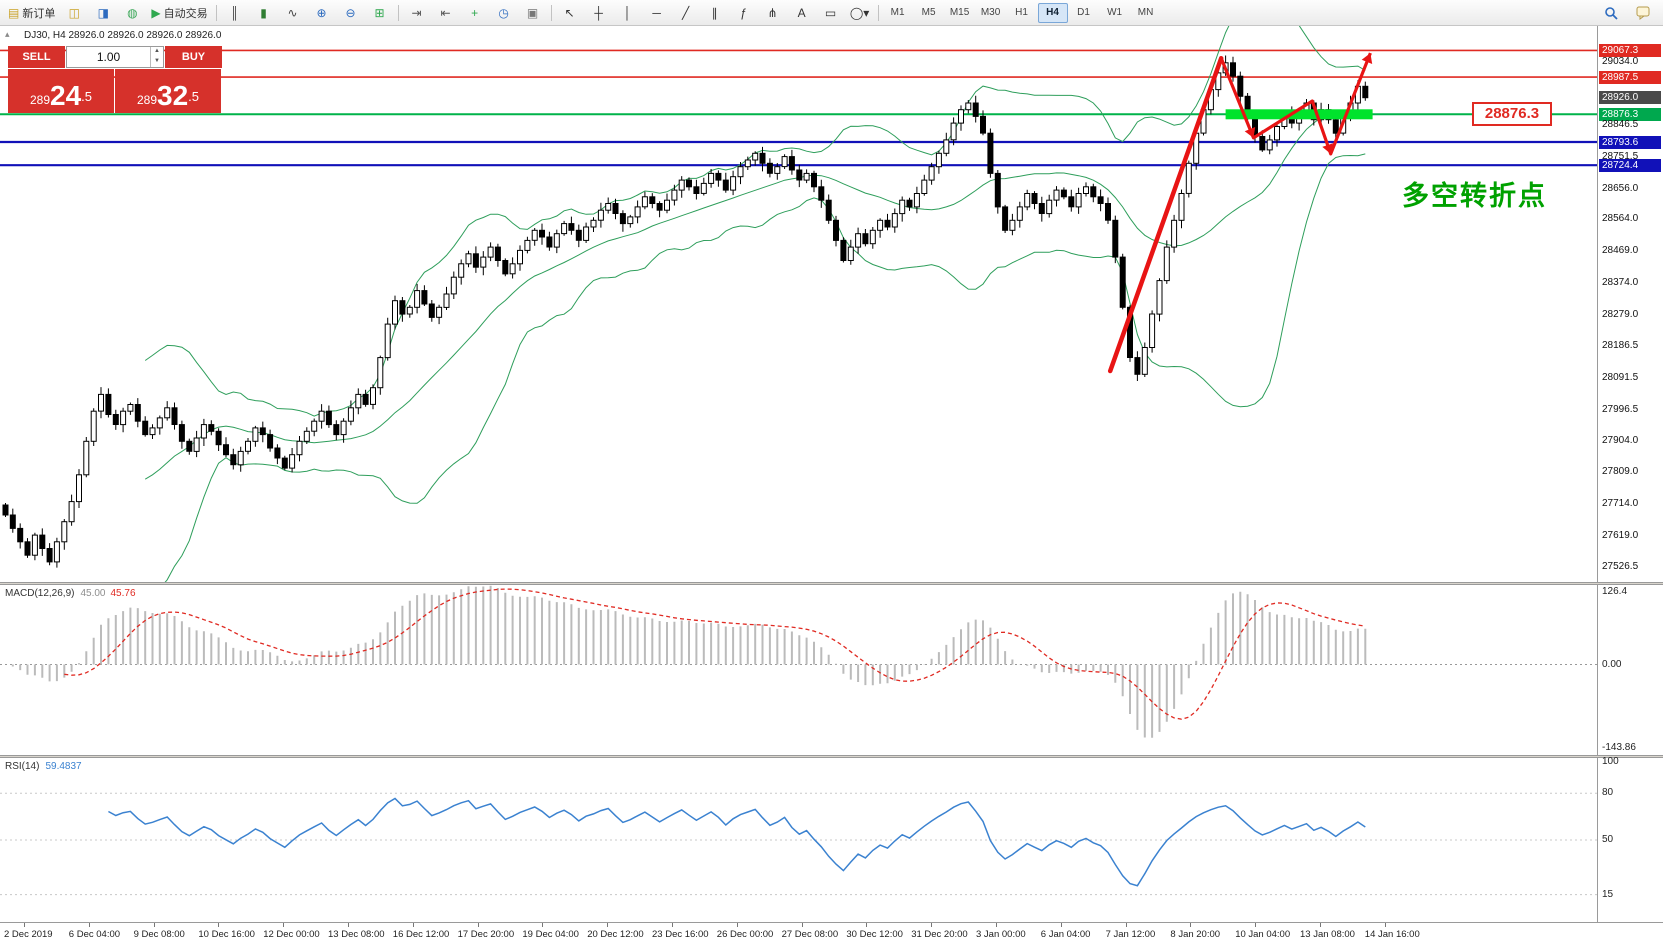 The image size is (1663, 947). Describe the element at coordinates (533, 13) in the screenshot. I see `templates-button: ▣` at that location.